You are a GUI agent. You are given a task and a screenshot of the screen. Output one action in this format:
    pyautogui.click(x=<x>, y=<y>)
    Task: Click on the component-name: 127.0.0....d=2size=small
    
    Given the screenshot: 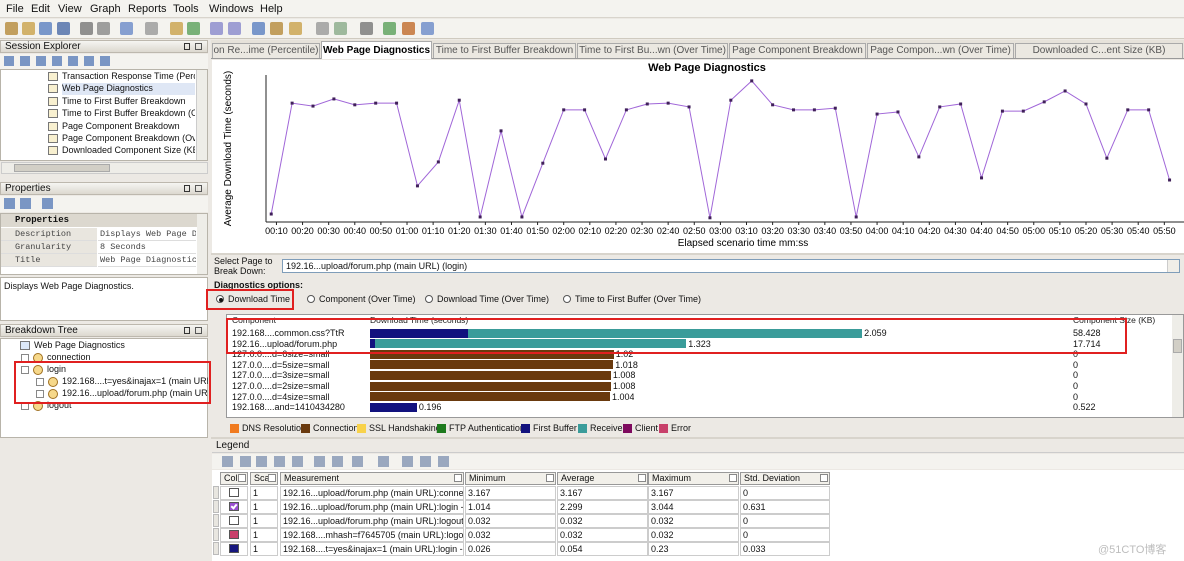 What is the action you would take?
    pyautogui.click(x=281, y=386)
    